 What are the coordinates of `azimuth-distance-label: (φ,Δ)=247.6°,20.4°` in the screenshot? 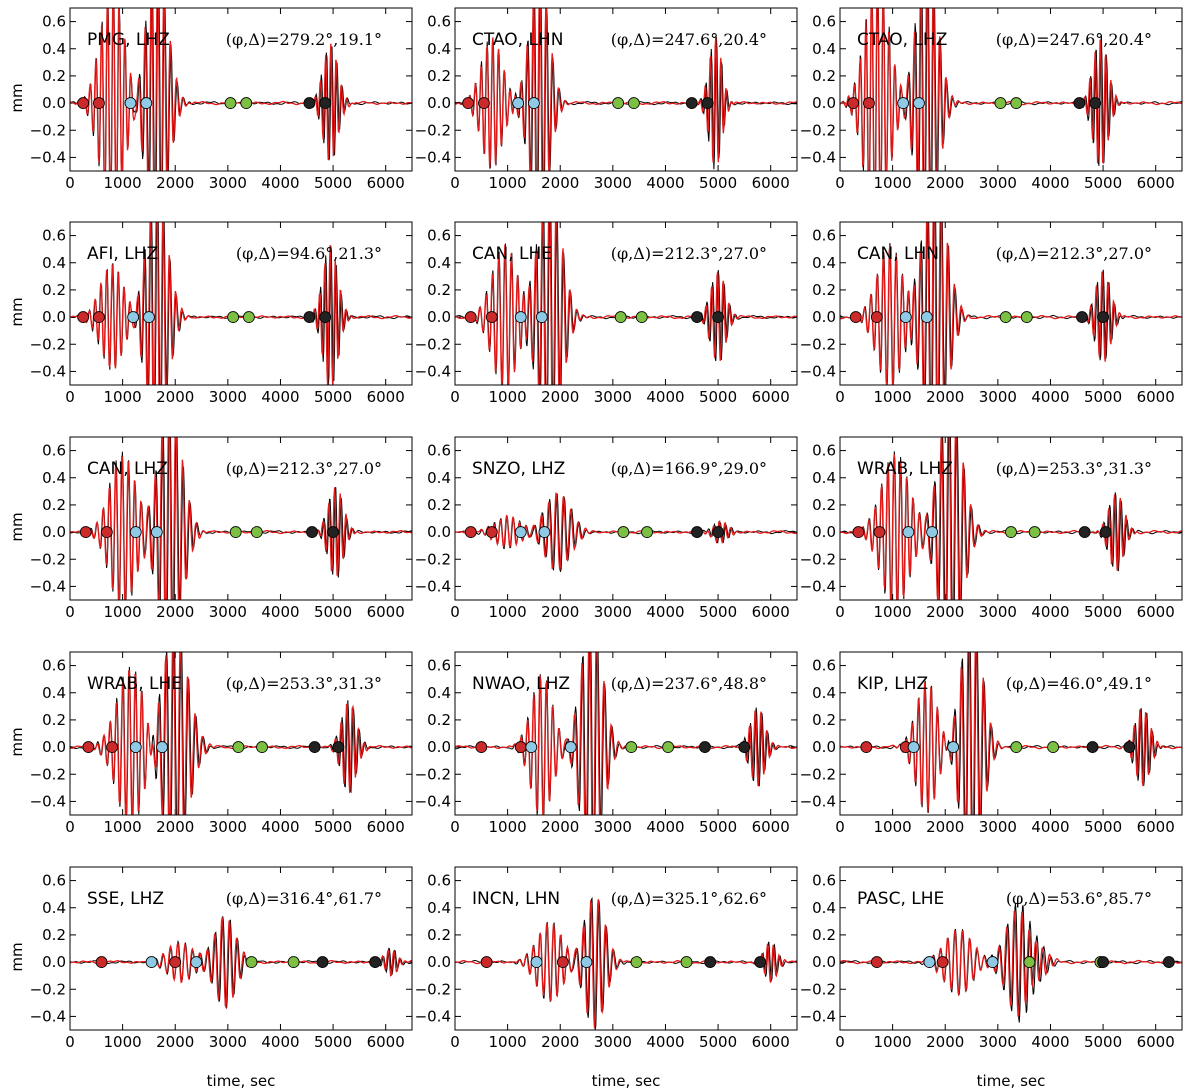 It's located at (1074, 39).